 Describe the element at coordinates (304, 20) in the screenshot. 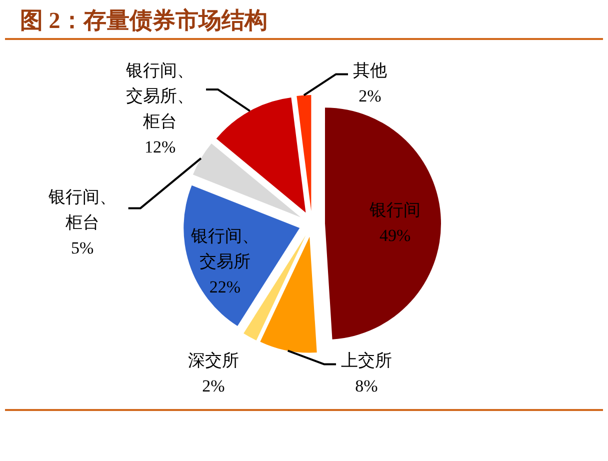

I see `chart-title: 图 2：存量债券市场结构` at that location.